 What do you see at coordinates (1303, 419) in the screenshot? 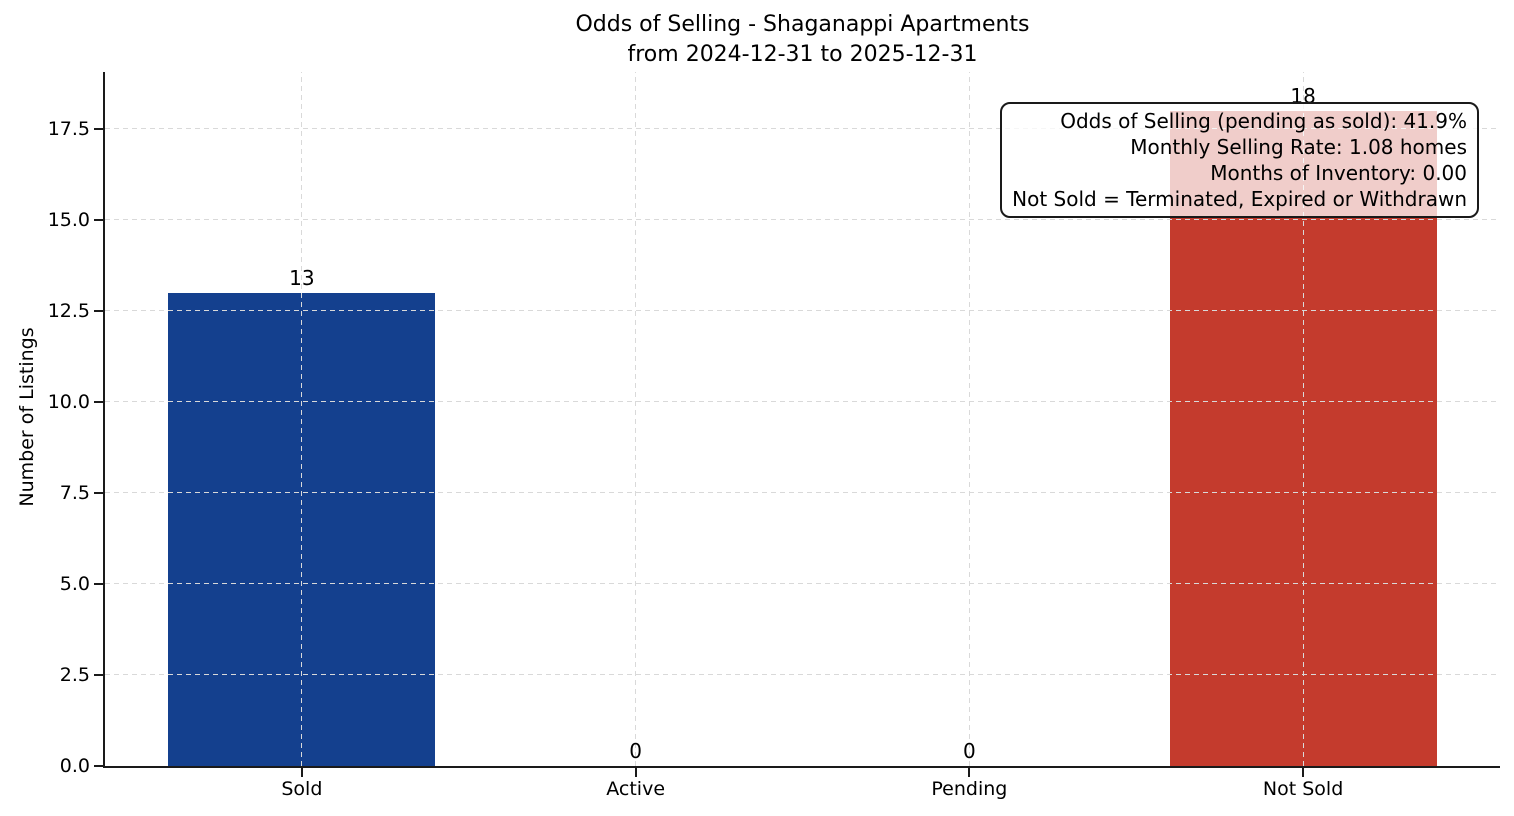
I see `gridline-v-not-sold` at bounding box center [1303, 419].